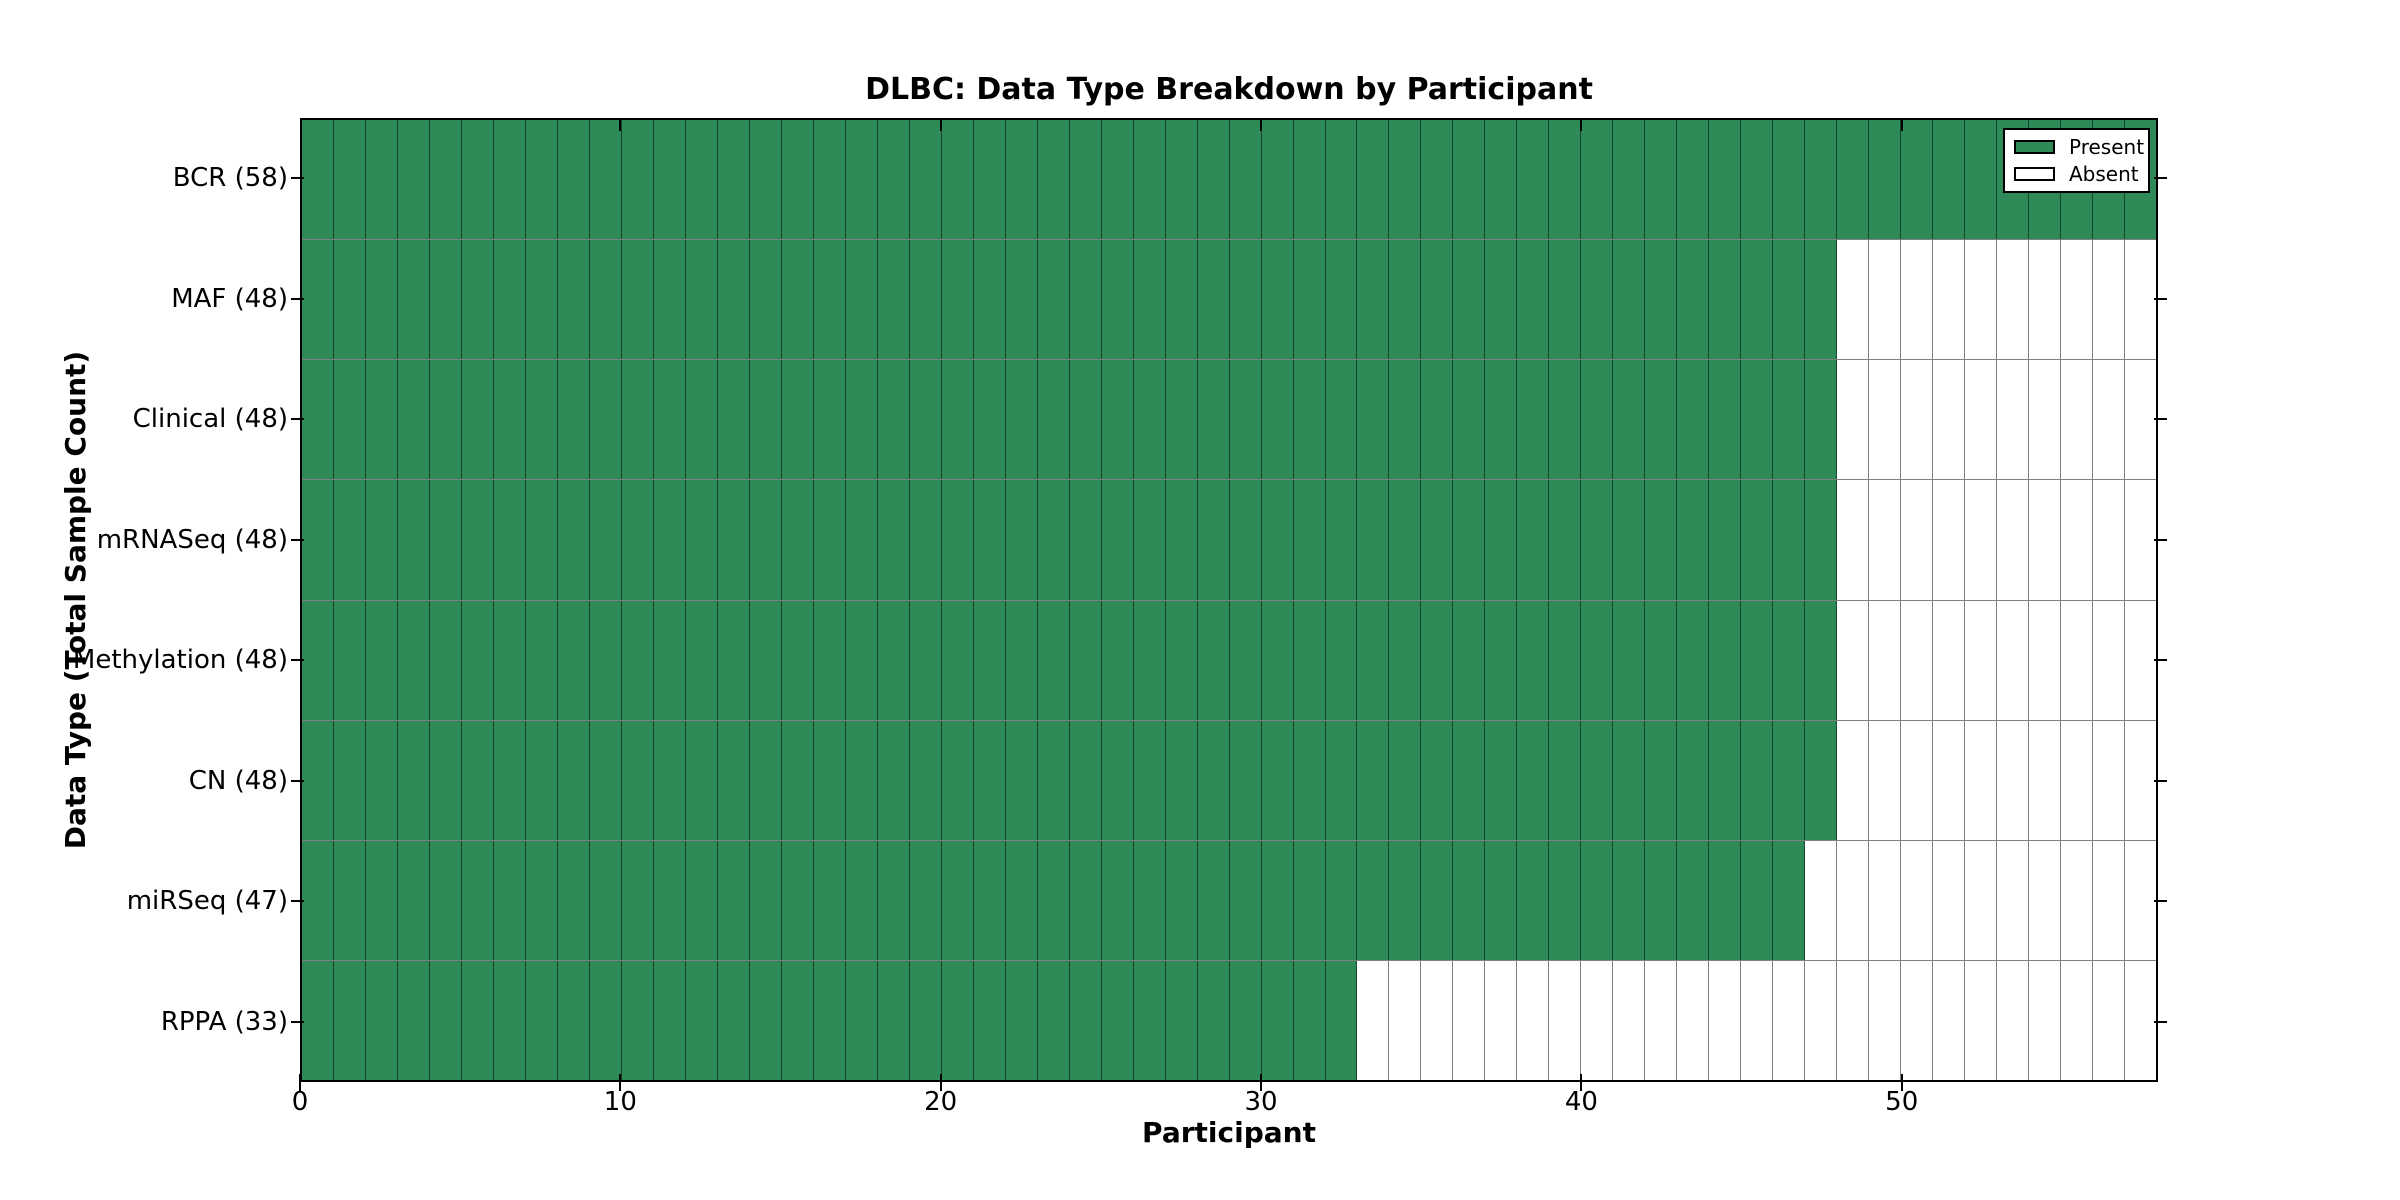 Image resolution: width=2400 pixels, height=1200 pixels. What do you see at coordinates (1581, 1102) in the screenshot?
I see `x-tick-label: 40` at bounding box center [1581, 1102].